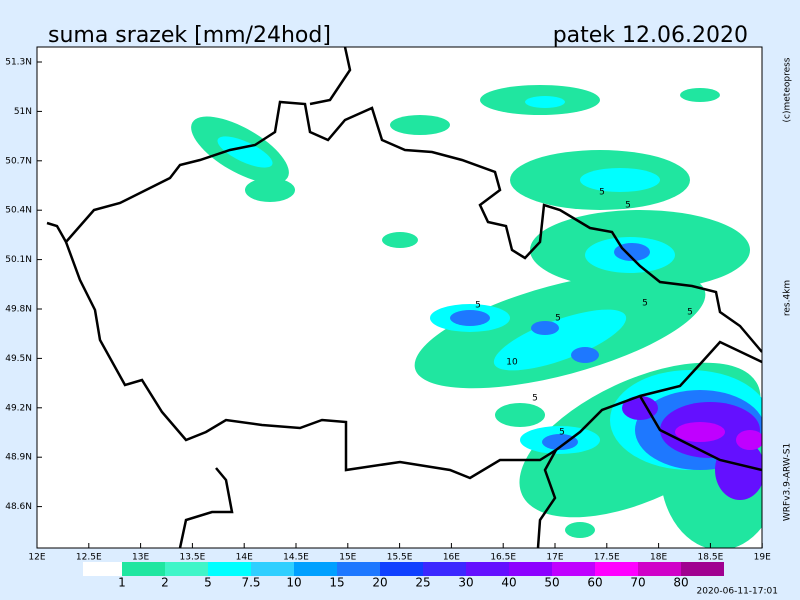  I want to click on lon-label: 13E, so click(140, 558).